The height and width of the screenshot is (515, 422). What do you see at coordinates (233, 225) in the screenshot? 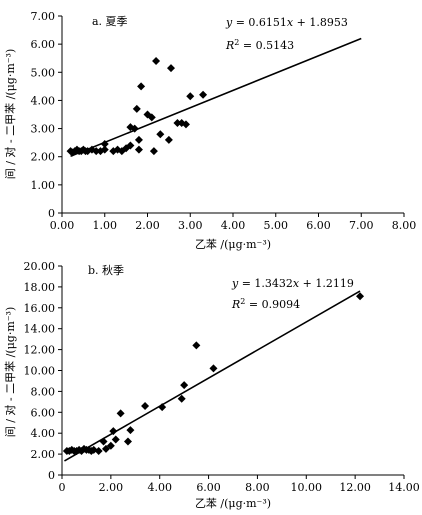
I see `chart-summer-x-tick-label: 4.00` at bounding box center [233, 225].